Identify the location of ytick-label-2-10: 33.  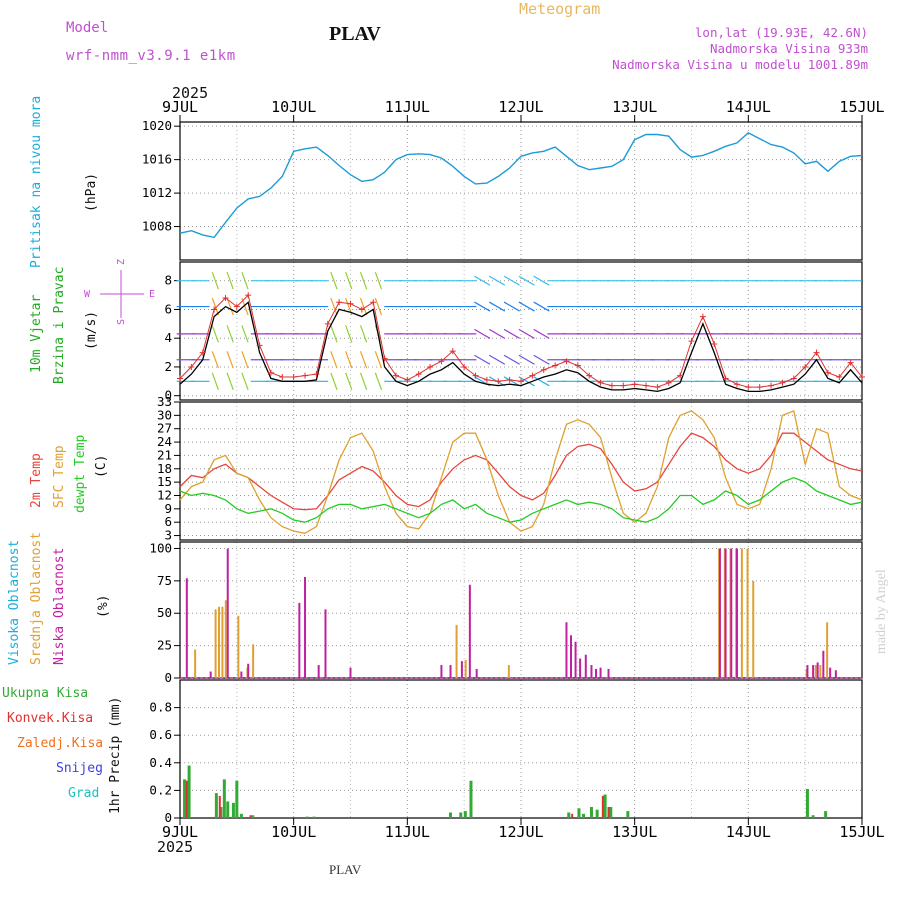
(164, 401).